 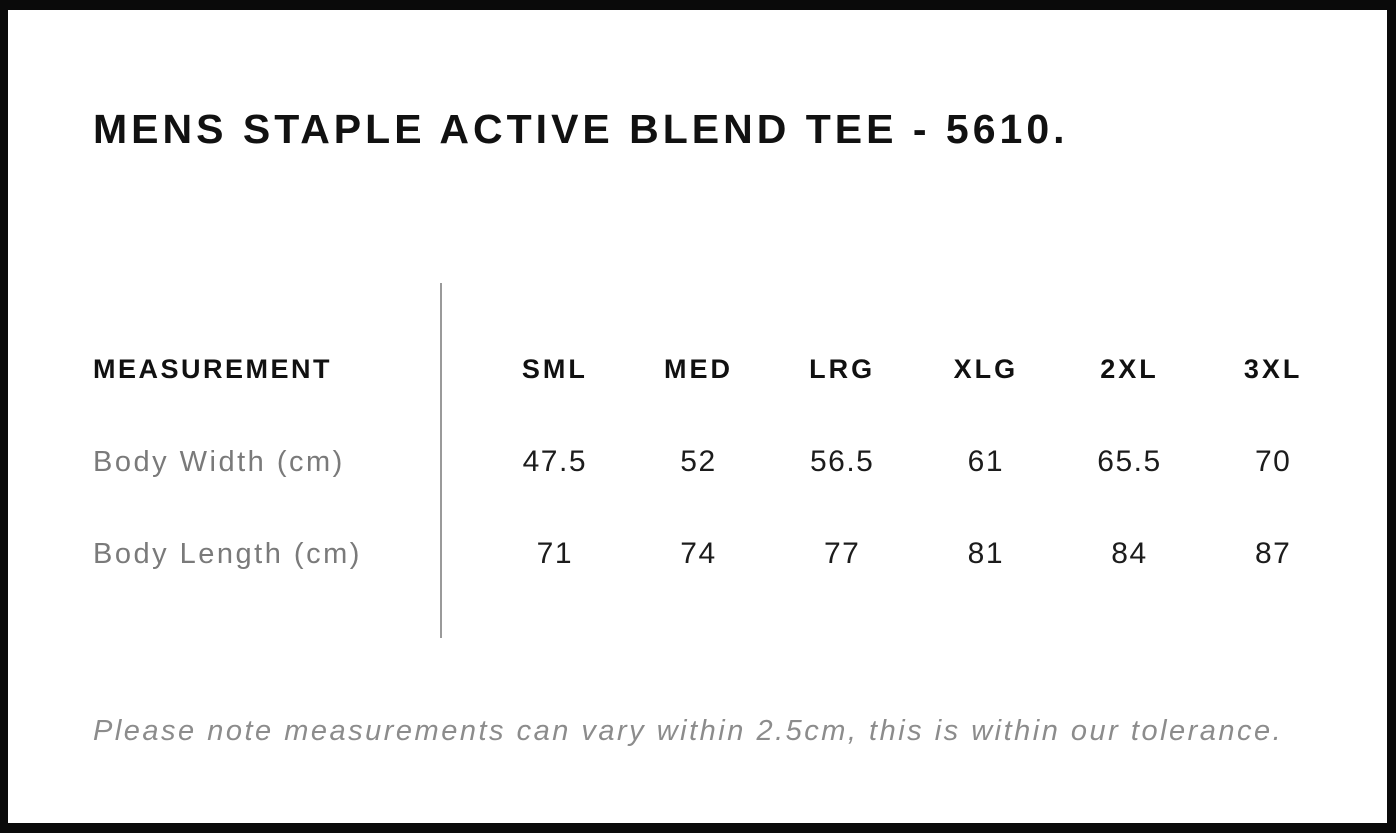 I want to click on column-header-med: MED, so click(x=698, y=368).